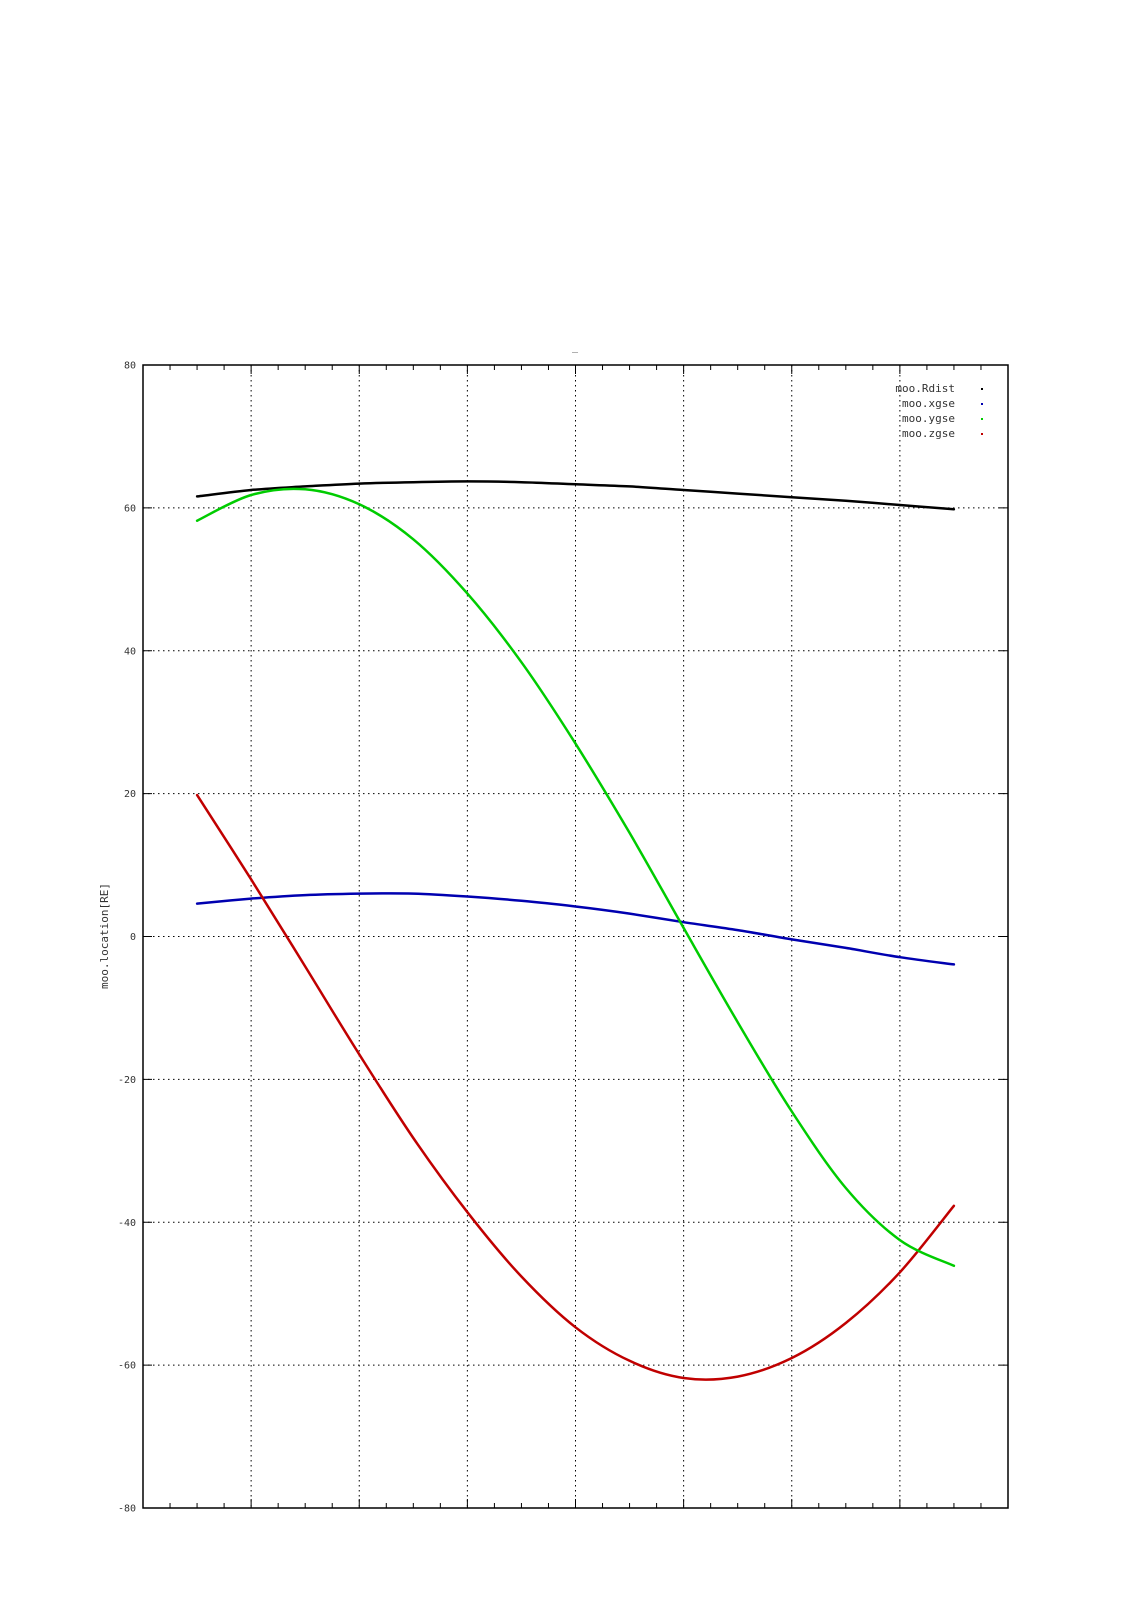 This screenshot has width=1131, height=1600. What do you see at coordinates (575, 495) in the screenshot?
I see `series-line-moo-rdist` at bounding box center [575, 495].